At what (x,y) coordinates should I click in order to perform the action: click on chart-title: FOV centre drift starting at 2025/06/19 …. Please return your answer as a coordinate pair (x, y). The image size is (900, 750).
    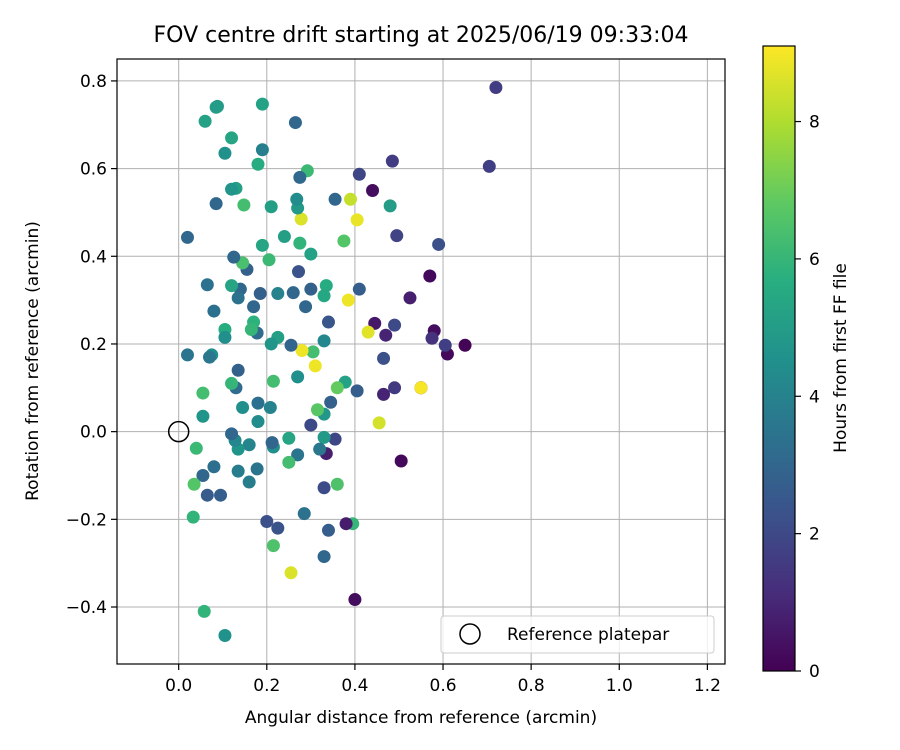
    Looking at the image, I should click on (421, 35).